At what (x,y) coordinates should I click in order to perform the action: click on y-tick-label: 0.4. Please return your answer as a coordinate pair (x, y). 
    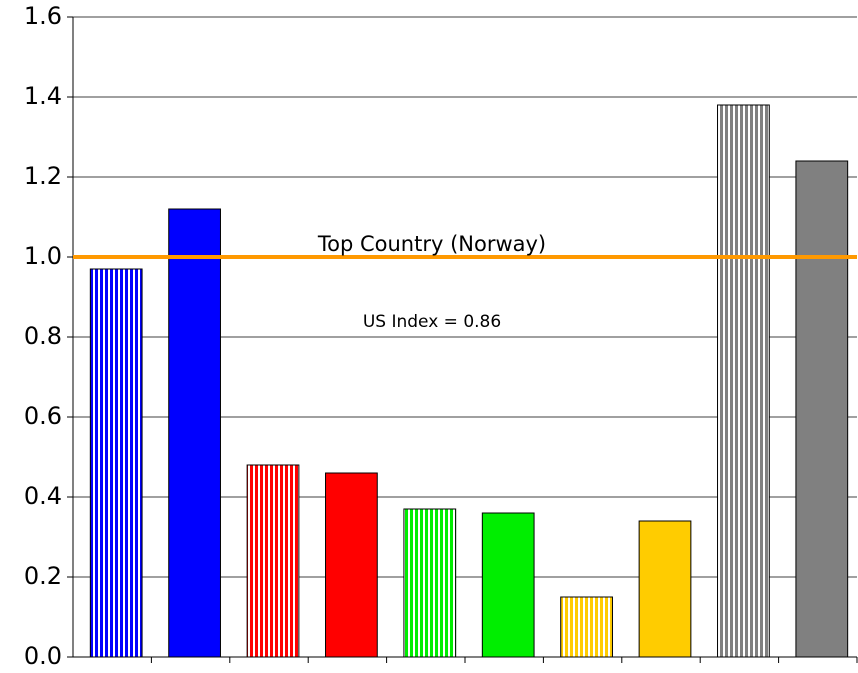
    Looking at the image, I should click on (43, 496).